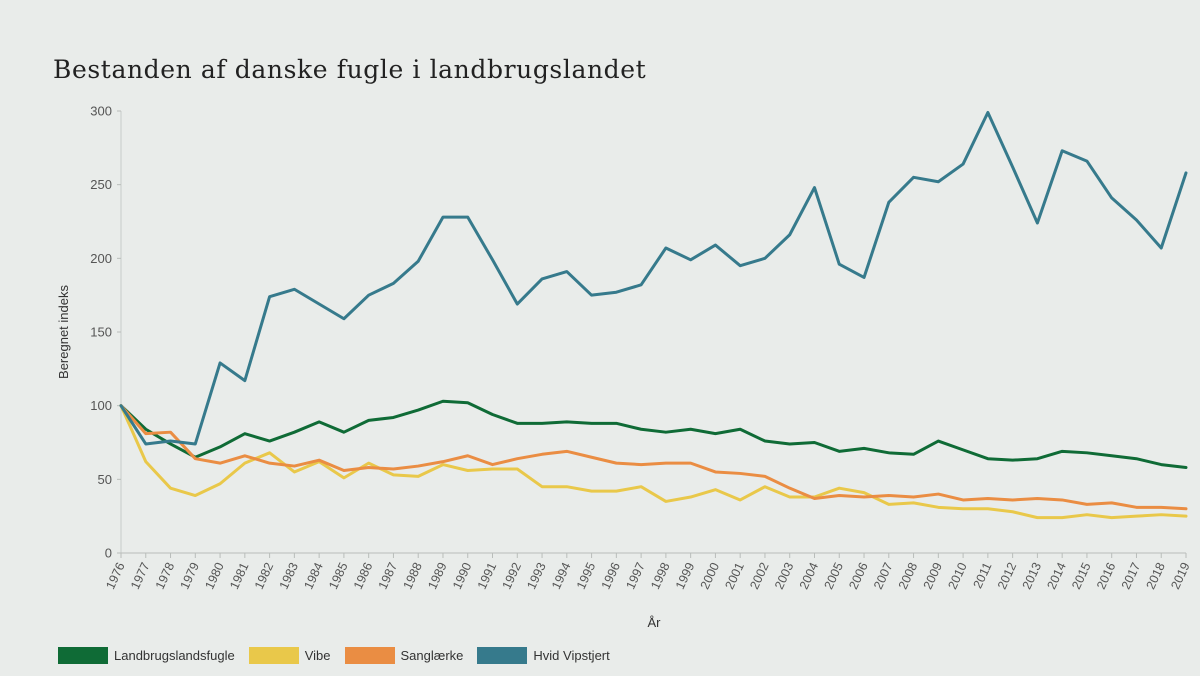 Image resolution: width=1200 pixels, height=676 pixels. What do you see at coordinates (1156, 575) in the screenshot?
I see `x-tick-label: 2018` at bounding box center [1156, 575].